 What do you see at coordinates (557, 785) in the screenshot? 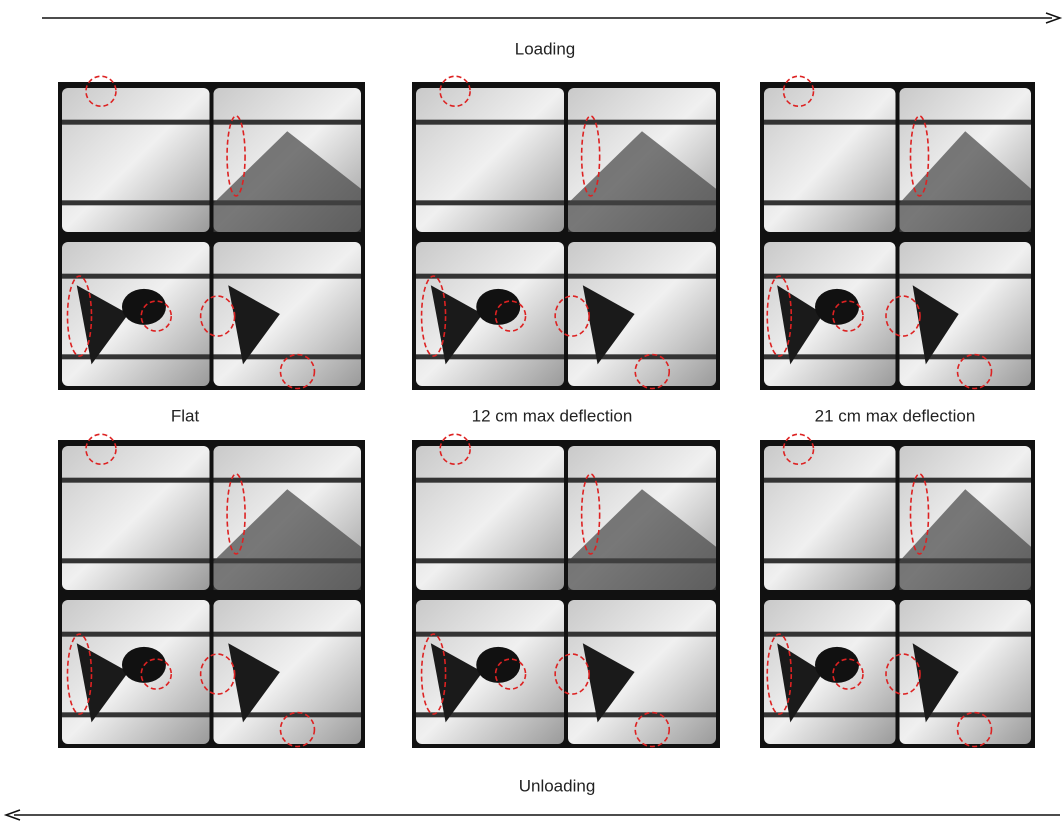
I see `unloading-label: Unloading` at bounding box center [557, 785].